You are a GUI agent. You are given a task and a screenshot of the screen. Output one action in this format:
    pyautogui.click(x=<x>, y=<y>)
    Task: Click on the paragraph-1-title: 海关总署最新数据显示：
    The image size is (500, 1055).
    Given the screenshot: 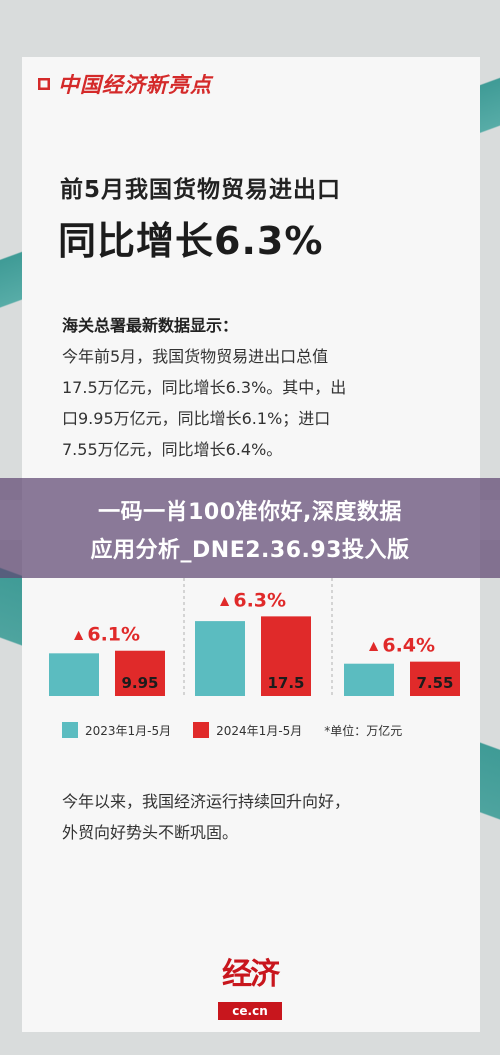 What is the action you would take?
    pyautogui.click(x=150, y=325)
    